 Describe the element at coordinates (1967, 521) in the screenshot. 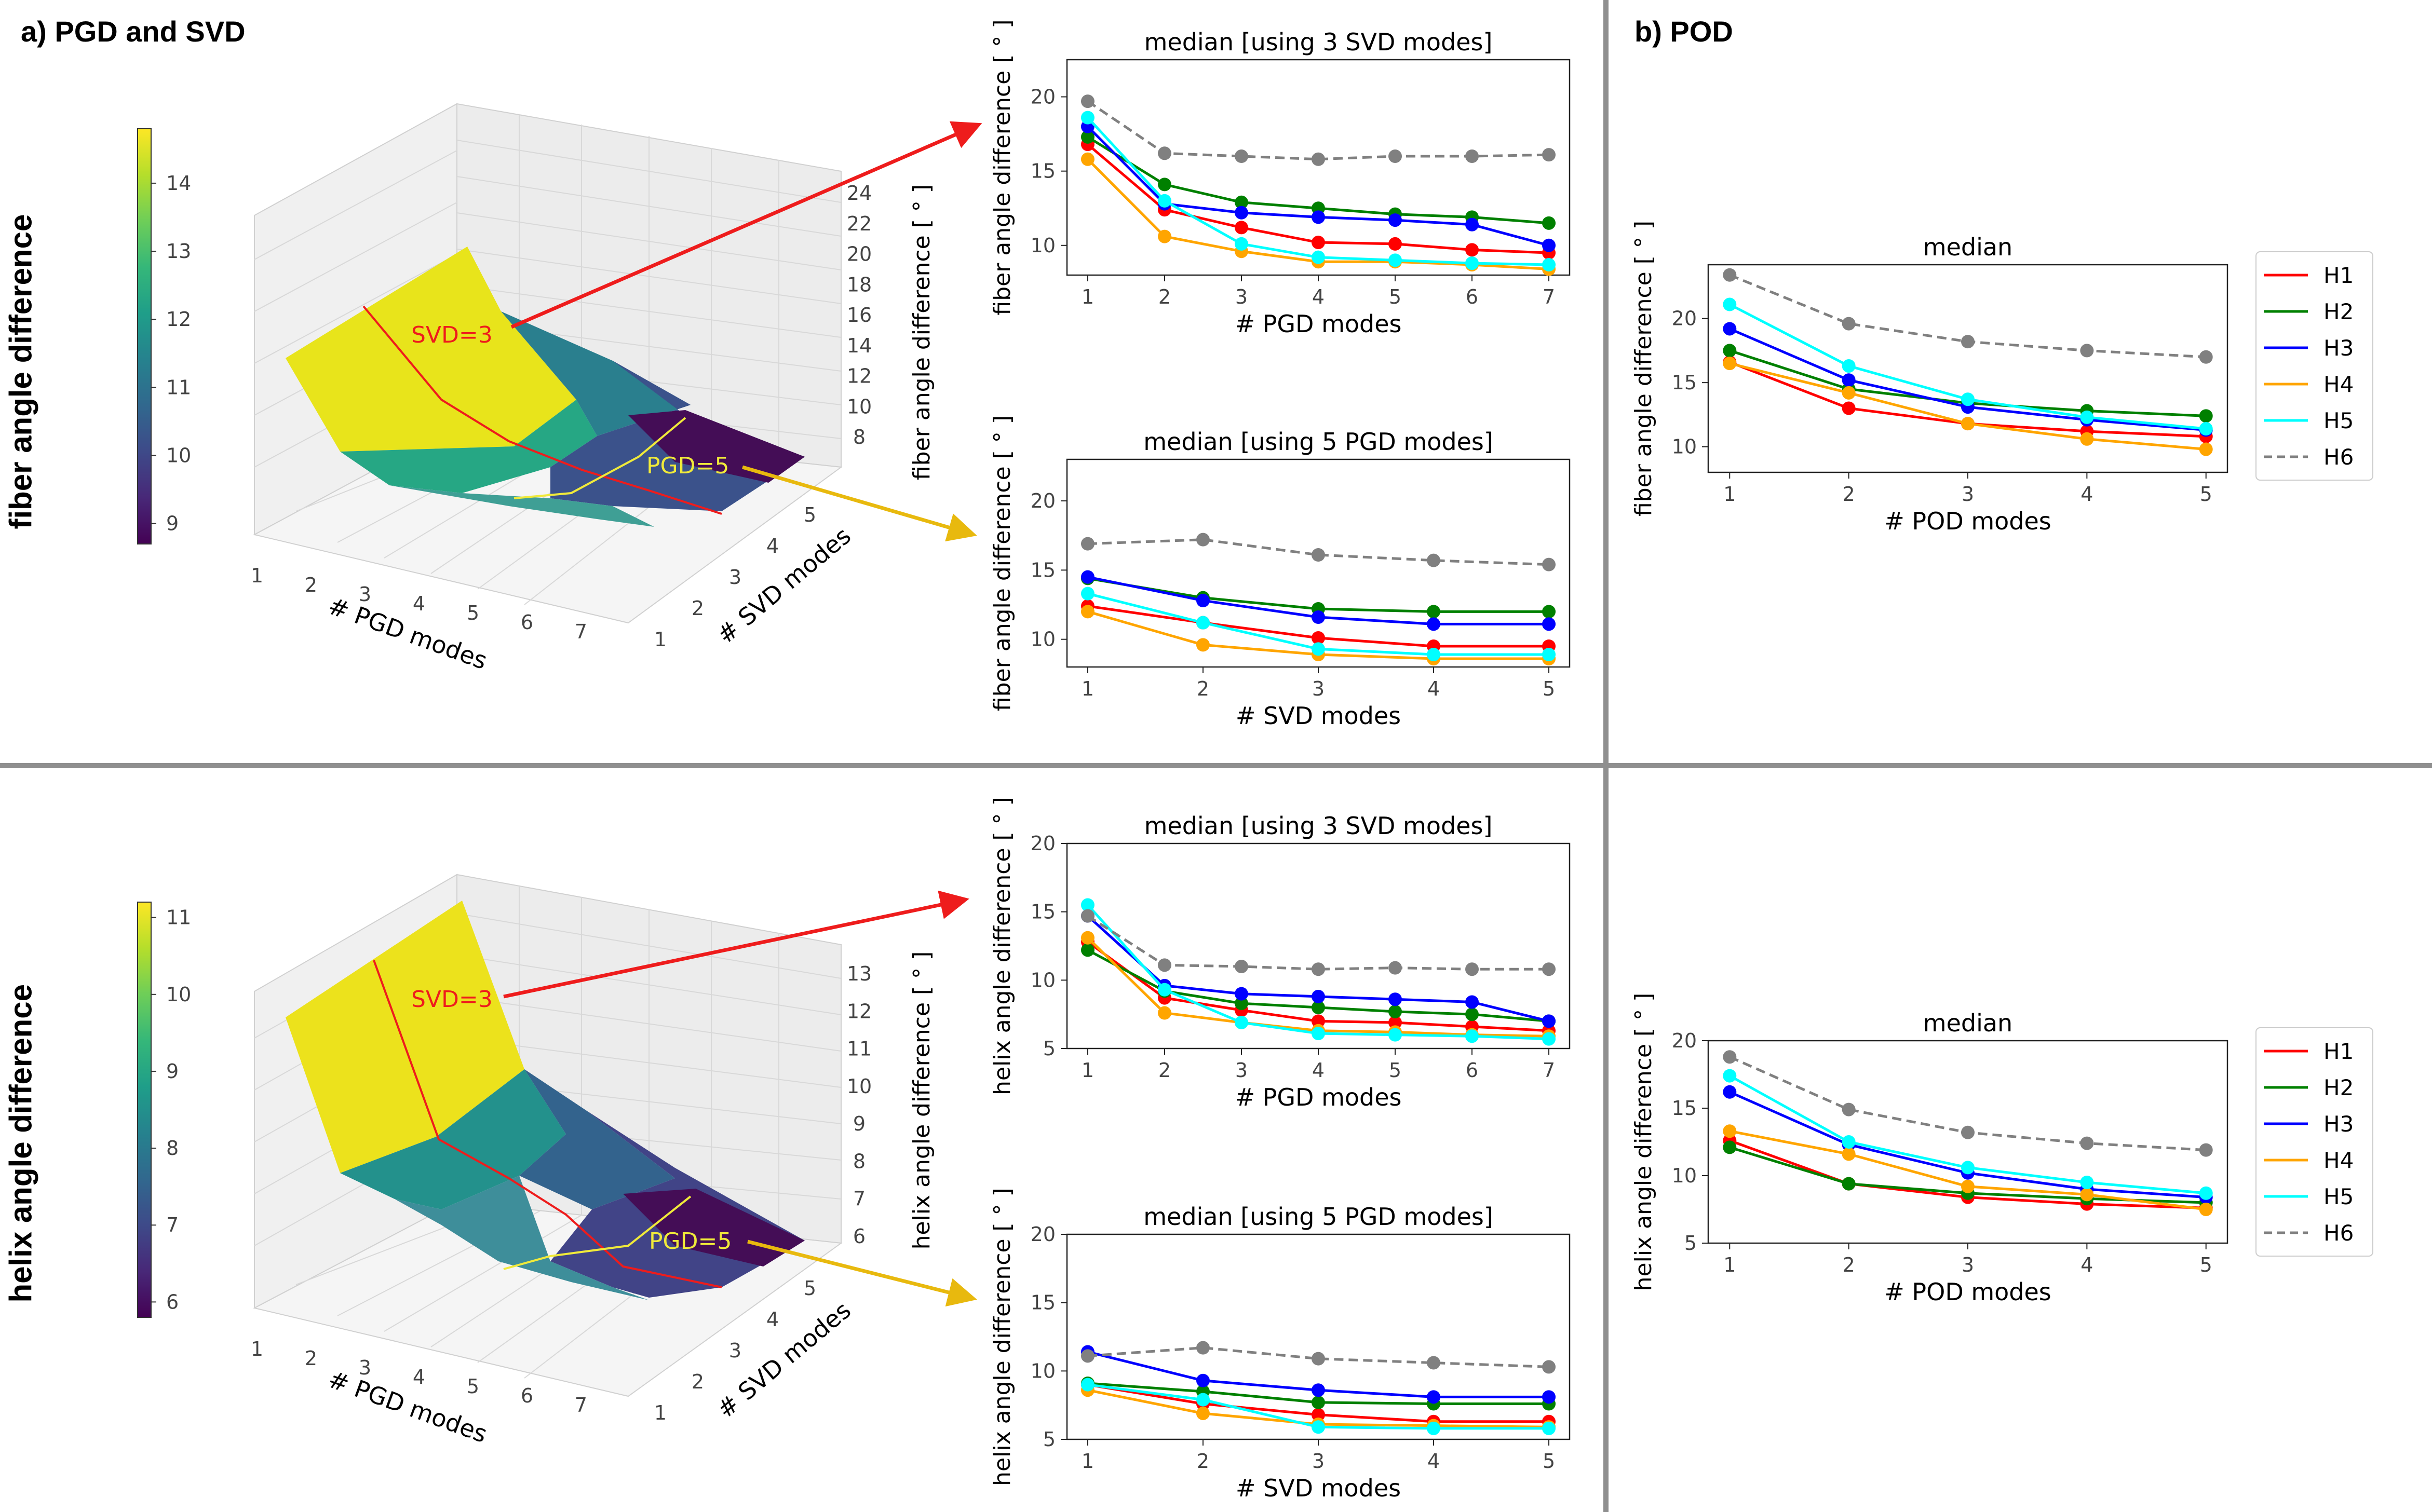

I see `x-axis-label: # POD modes` at that location.